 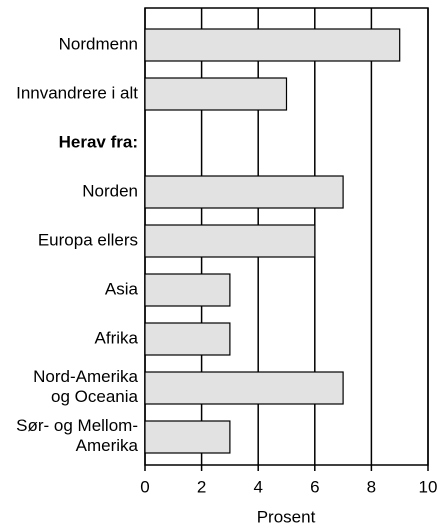 I want to click on y-tick-label: Asia, so click(x=122, y=288).